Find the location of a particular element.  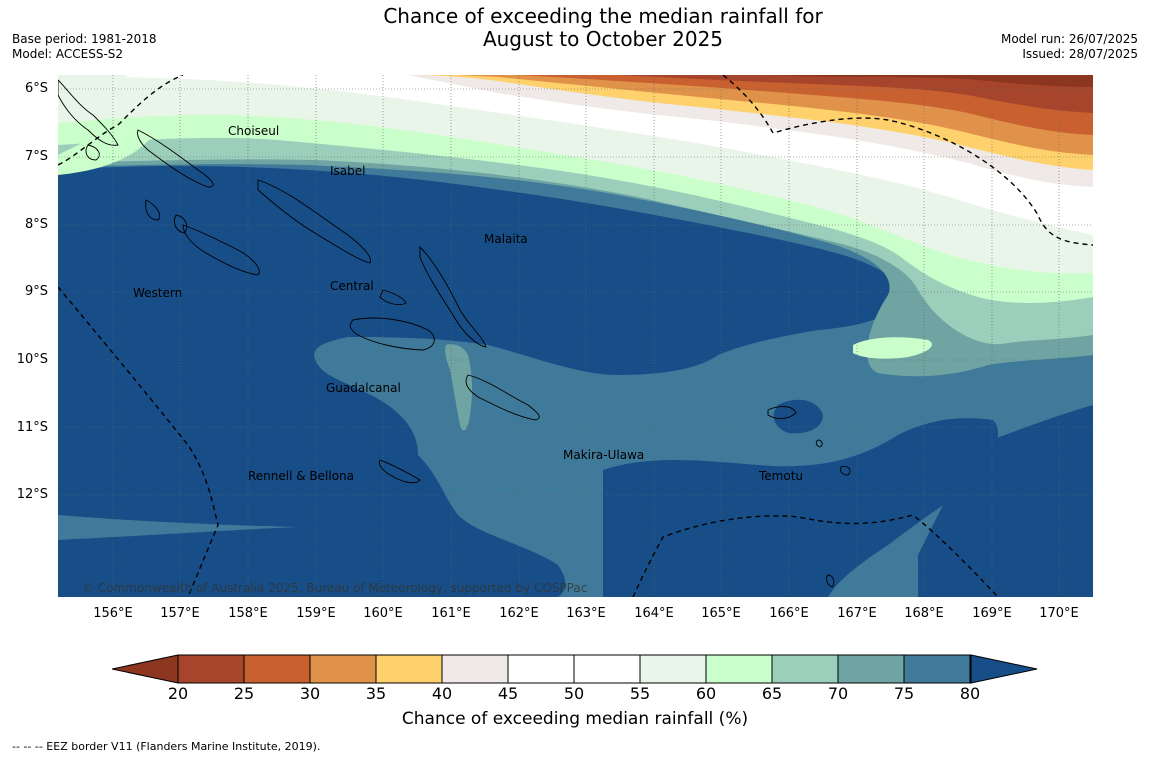

island-guadalcanal is located at coordinates (392, 334).